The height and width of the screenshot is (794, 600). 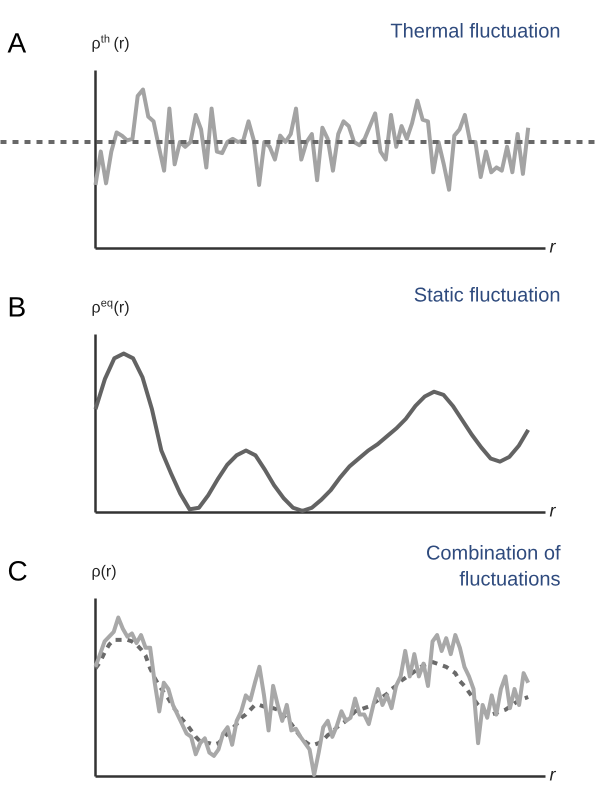 What do you see at coordinates (17, 307) in the screenshot?
I see `text: B` at bounding box center [17, 307].